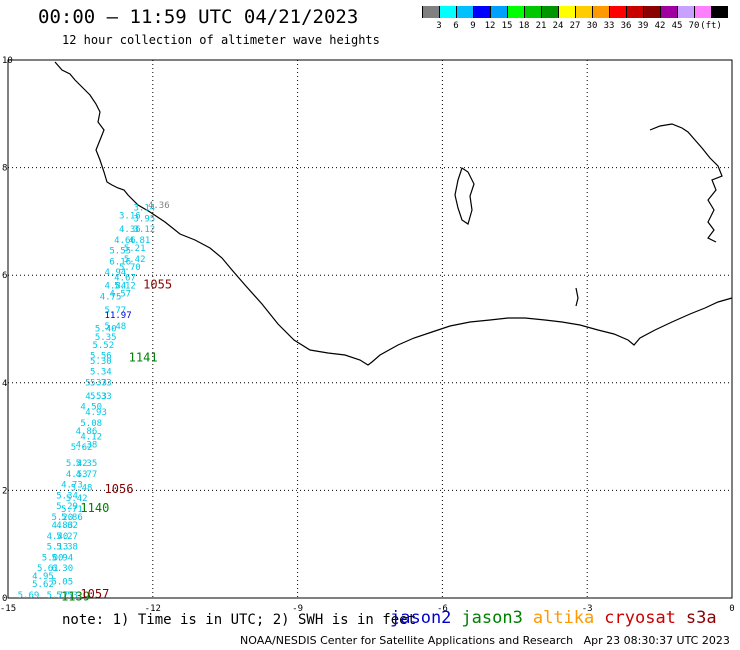  I want to click on legend-label: 27, so click(575, 26).